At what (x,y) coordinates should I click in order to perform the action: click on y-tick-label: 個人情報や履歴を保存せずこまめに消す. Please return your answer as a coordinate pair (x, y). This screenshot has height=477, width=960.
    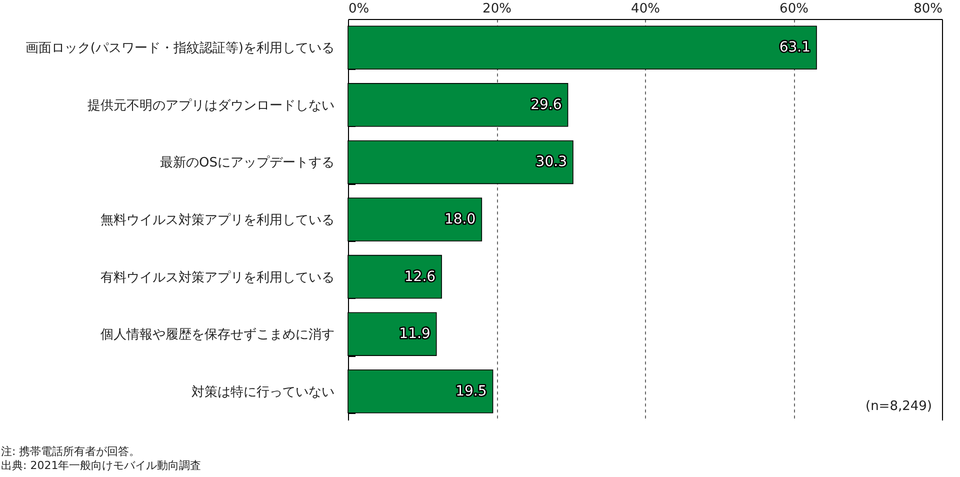
    Looking at the image, I should click on (217, 335).